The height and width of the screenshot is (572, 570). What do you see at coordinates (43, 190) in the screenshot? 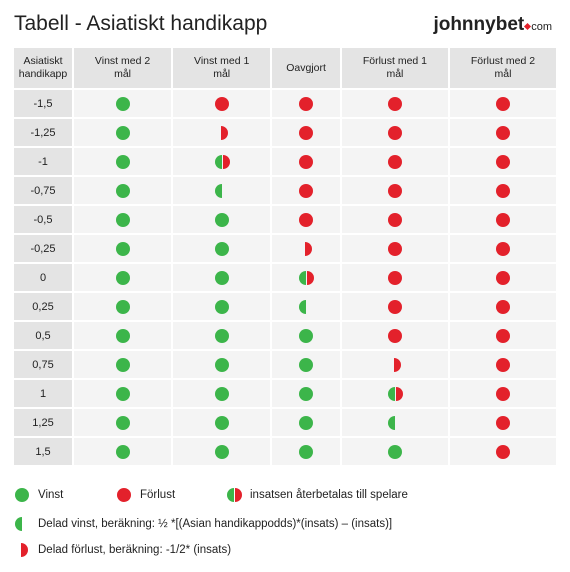
I see `row-label: -0,75` at bounding box center [43, 190].